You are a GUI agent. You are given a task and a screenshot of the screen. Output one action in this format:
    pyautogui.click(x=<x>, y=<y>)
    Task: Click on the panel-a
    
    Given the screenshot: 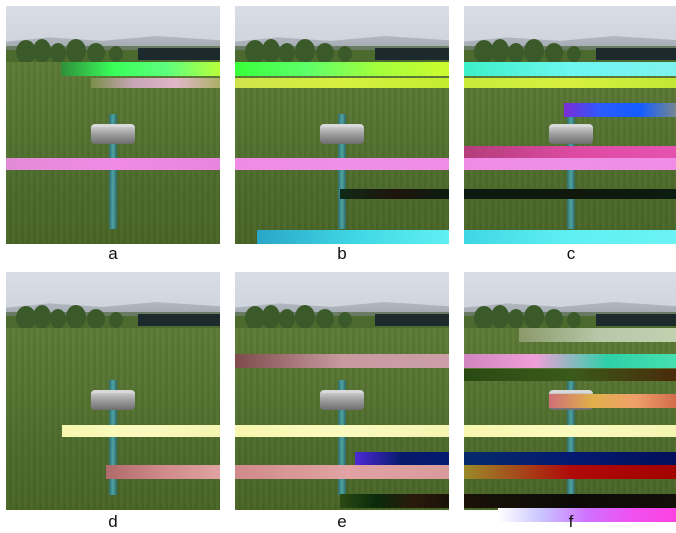 What is the action you would take?
    pyautogui.click(x=113, y=125)
    